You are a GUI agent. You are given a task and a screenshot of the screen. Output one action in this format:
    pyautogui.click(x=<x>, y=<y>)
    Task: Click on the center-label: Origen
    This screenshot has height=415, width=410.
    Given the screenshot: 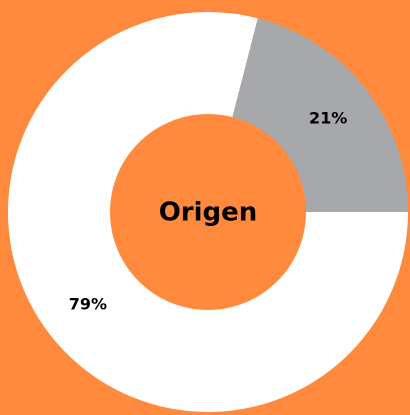 What is the action you would take?
    pyautogui.click(x=208, y=213)
    